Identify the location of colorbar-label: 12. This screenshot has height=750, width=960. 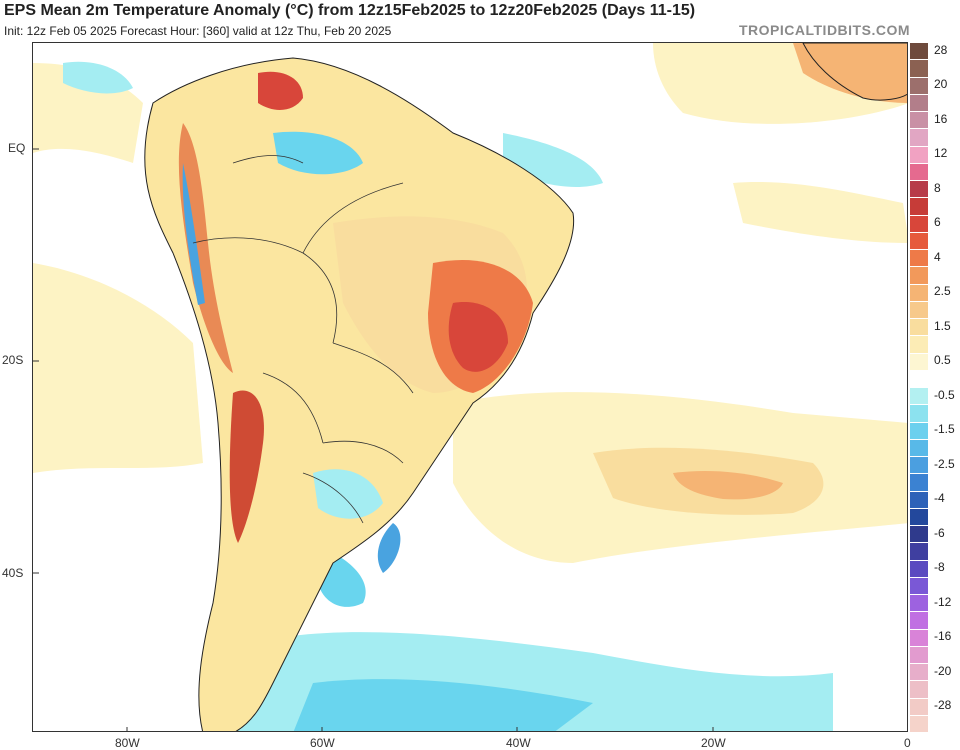
(941, 153).